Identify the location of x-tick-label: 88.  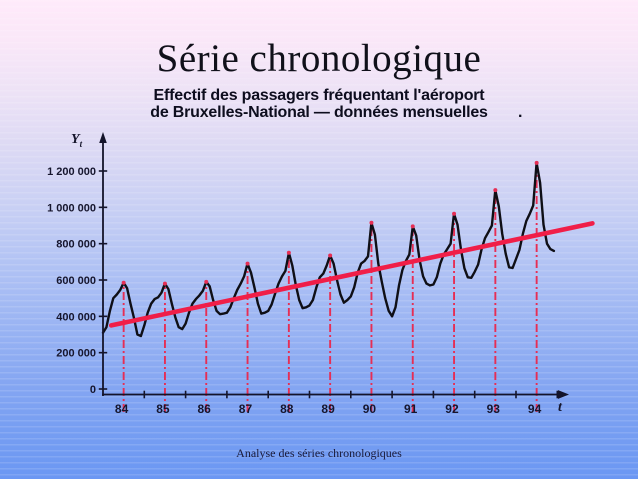
(287, 409).